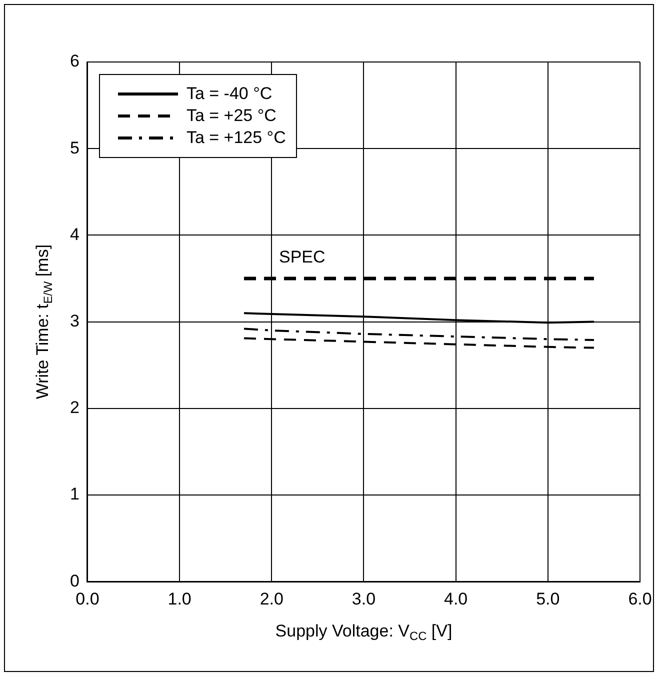  I want to click on x-tick-label: 6.0, so click(640, 598).